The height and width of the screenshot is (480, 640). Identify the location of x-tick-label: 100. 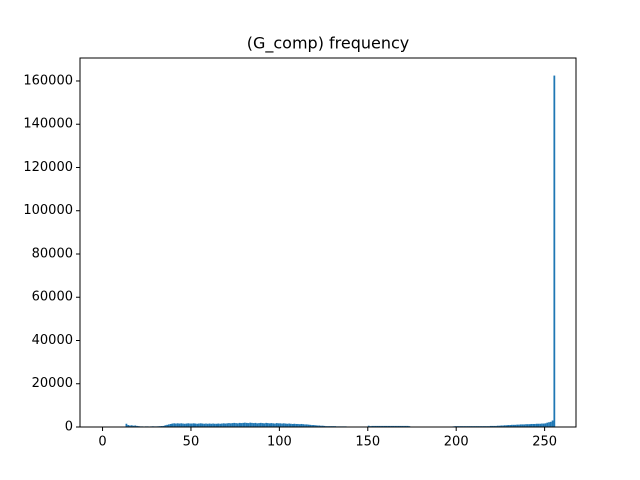
(279, 442).